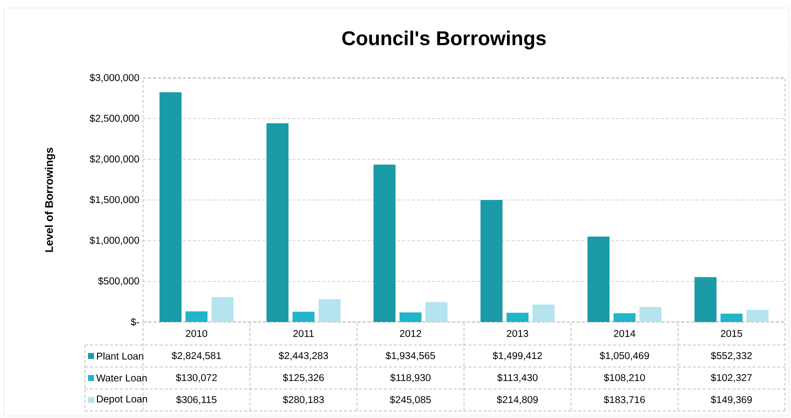  Describe the element at coordinates (115, 78) in the screenshot. I see `y-tick-label: $3,000,000` at that location.